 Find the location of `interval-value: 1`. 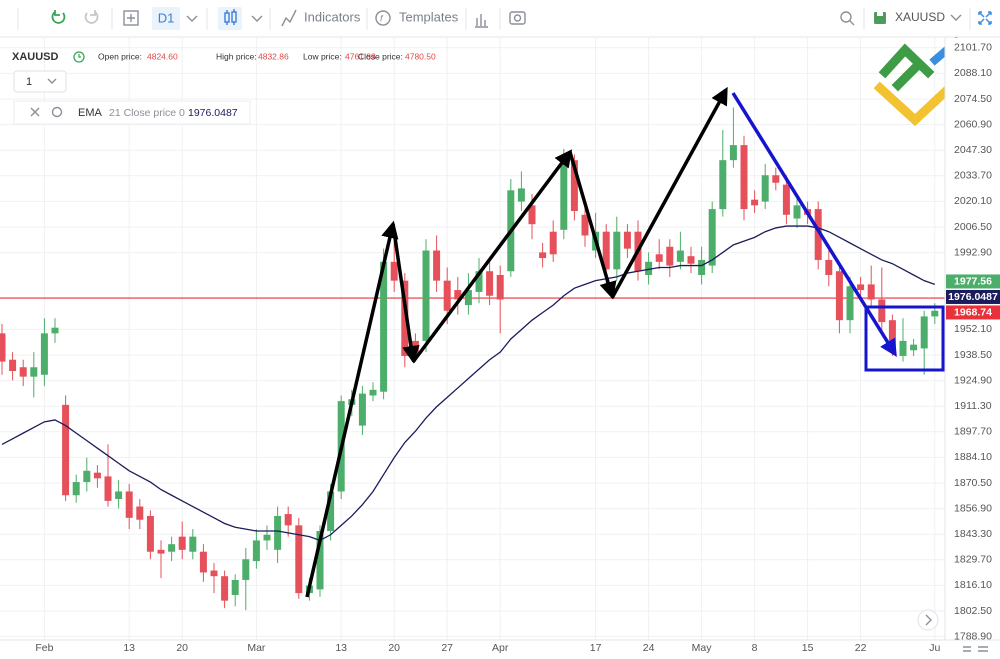

interval-value: 1 is located at coordinates (29, 82).